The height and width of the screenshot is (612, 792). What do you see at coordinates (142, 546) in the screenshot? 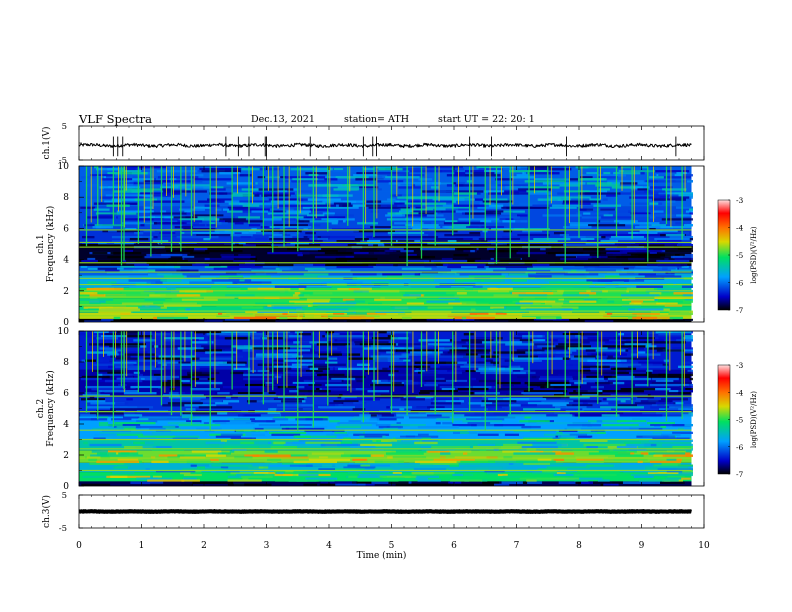
I see `x-tick-label: 1` at bounding box center [142, 546].